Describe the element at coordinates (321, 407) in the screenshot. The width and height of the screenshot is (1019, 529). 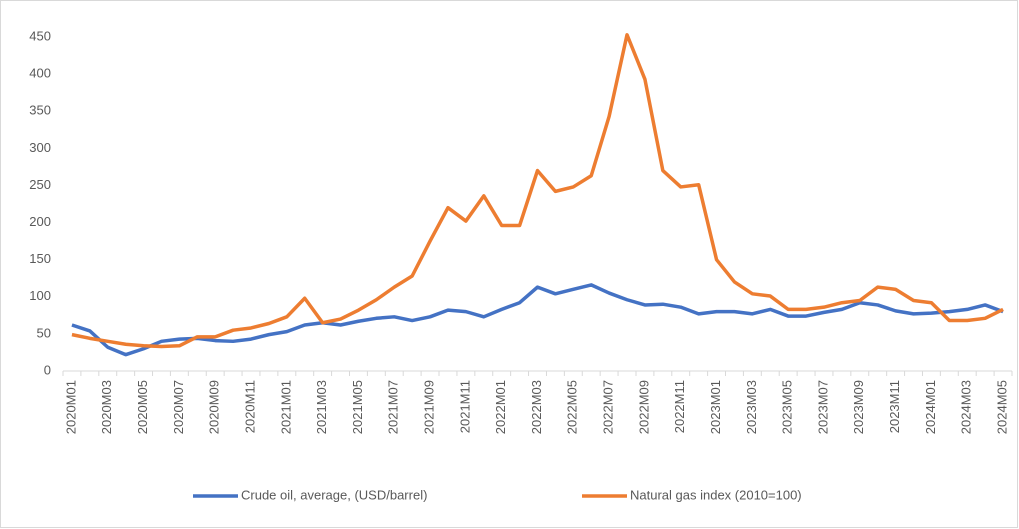
I see `x-tick-label: 2021M03` at that location.